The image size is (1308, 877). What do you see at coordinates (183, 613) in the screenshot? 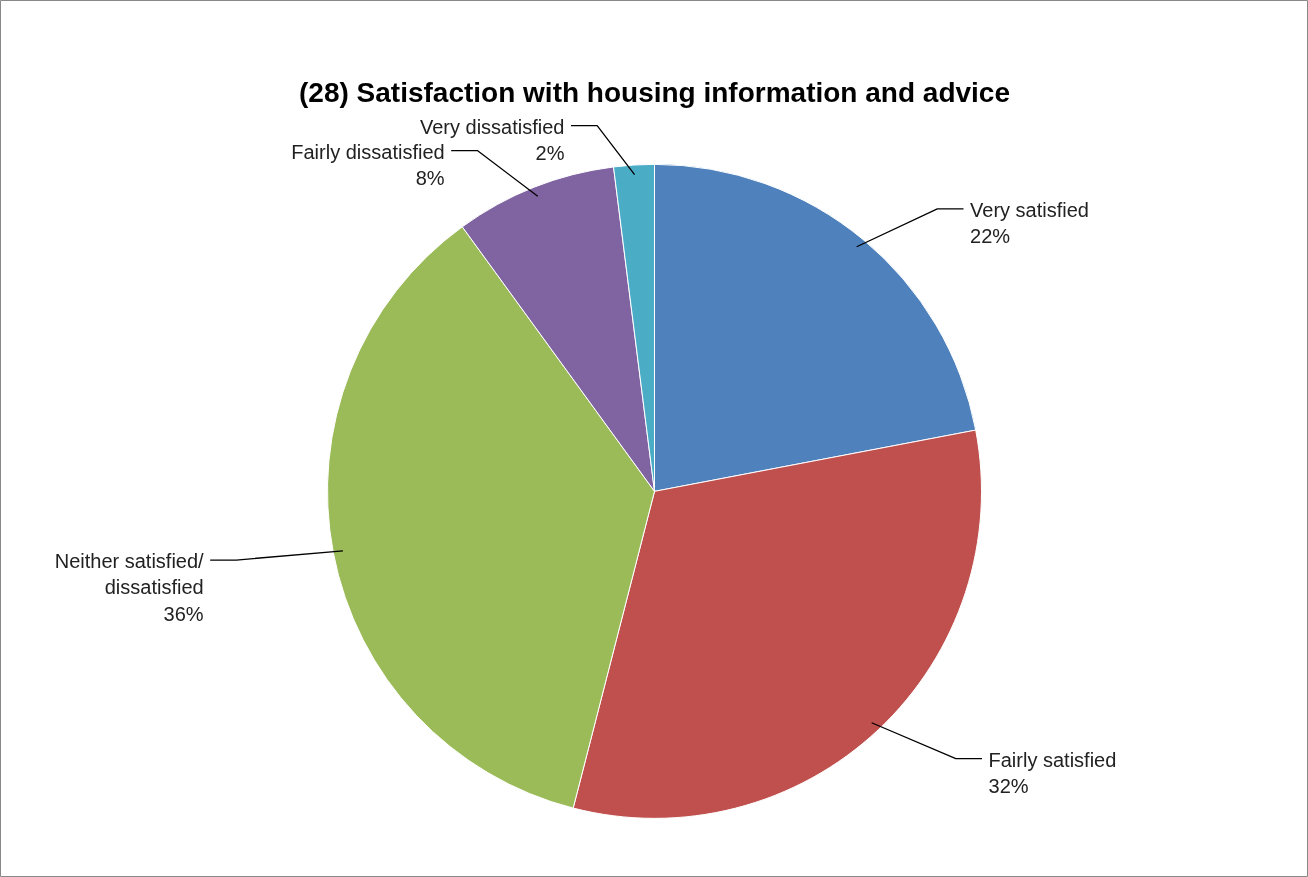
I see `data-label: 36%` at bounding box center [183, 613].